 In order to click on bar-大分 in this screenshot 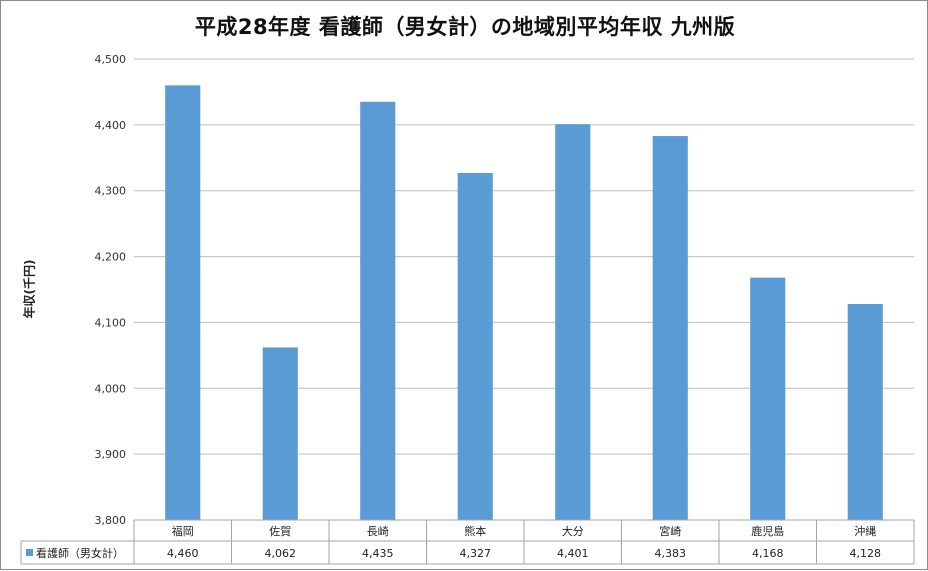, I will do `click(573, 322)`.